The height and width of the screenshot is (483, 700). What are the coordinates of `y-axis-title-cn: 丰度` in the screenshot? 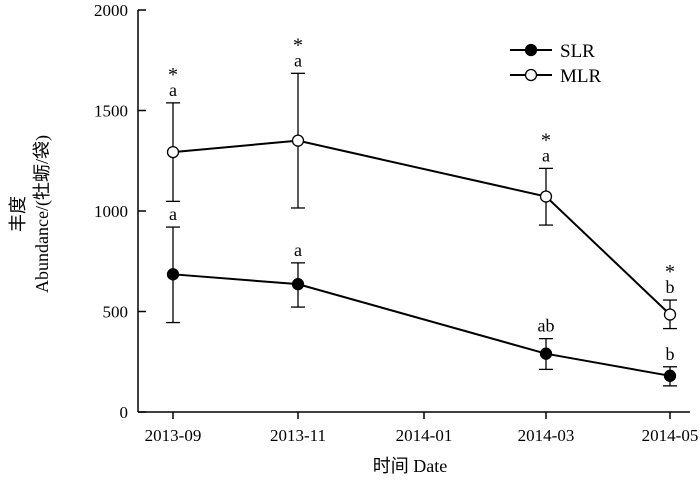 It's located at (18, 214).